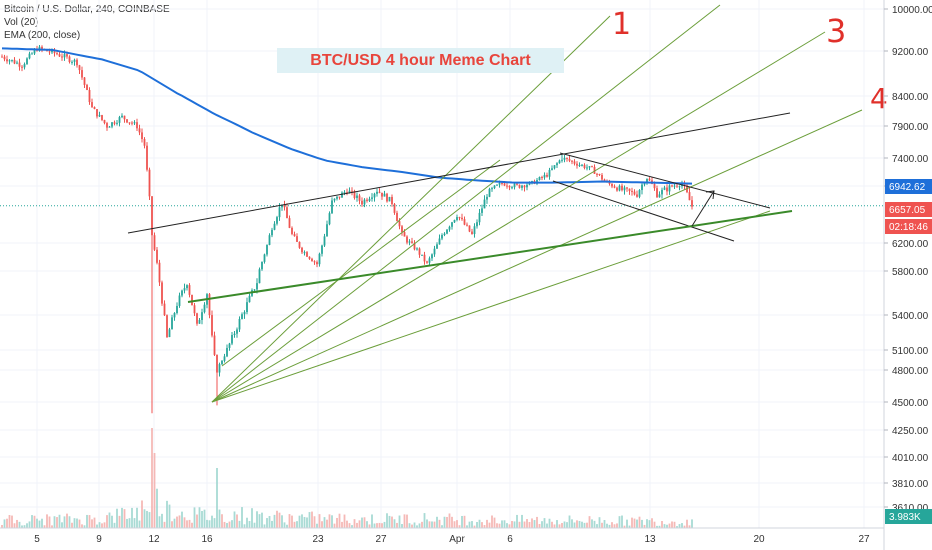 This screenshot has height=550, width=932. What do you see at coordinates (912, 10) in the screenshot?
I see `price-tick-label: 10000.00` at bounding box center [912, 10].